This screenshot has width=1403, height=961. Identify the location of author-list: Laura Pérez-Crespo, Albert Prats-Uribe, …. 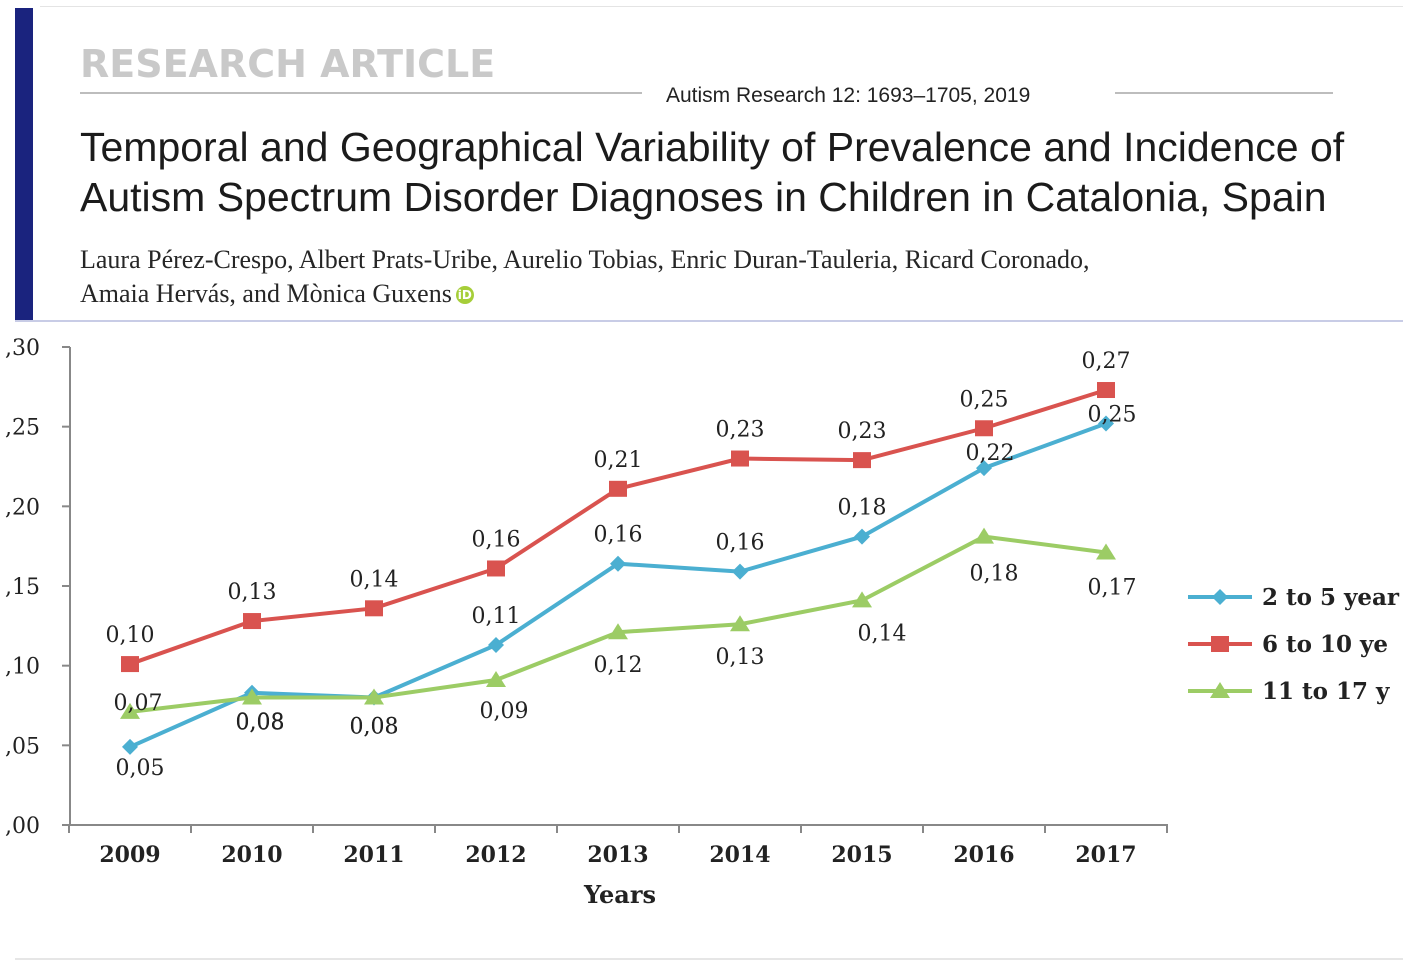
(680, 277).